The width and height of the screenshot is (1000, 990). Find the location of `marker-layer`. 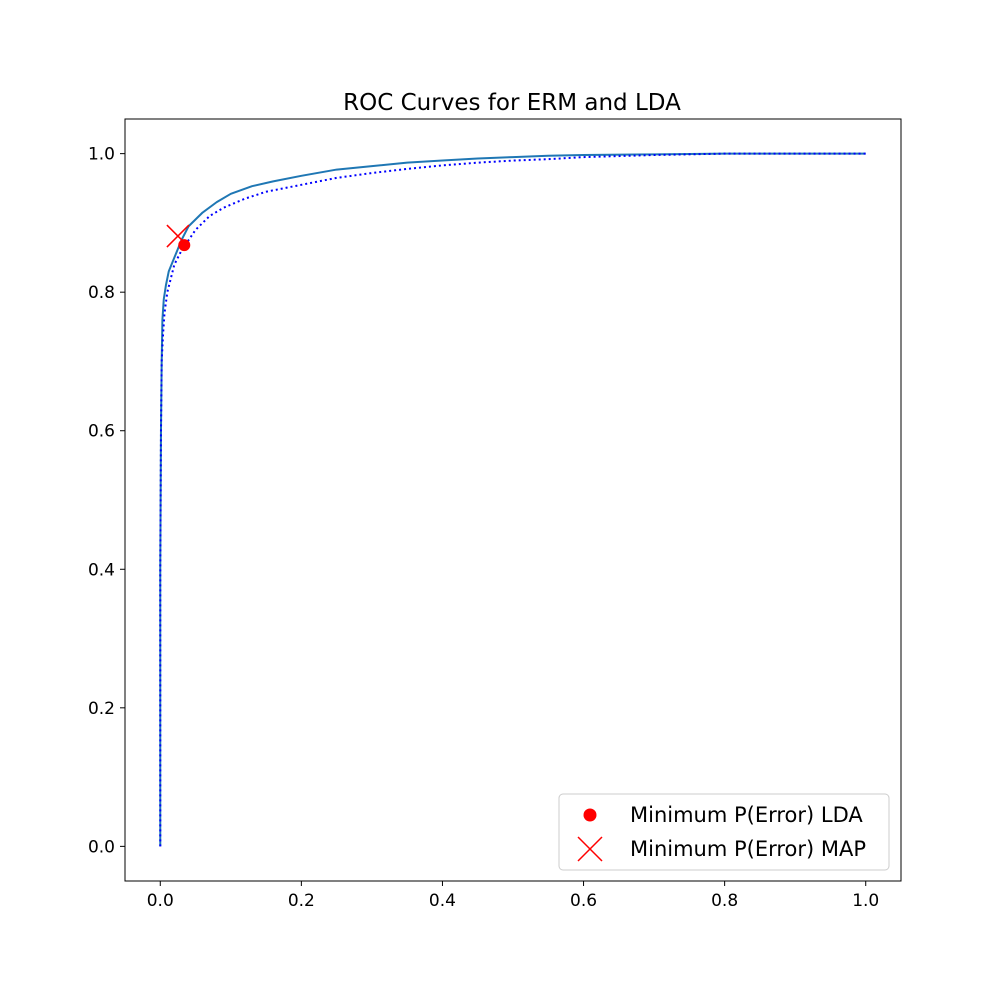

marker-layer is located at coordinates (178, 238).